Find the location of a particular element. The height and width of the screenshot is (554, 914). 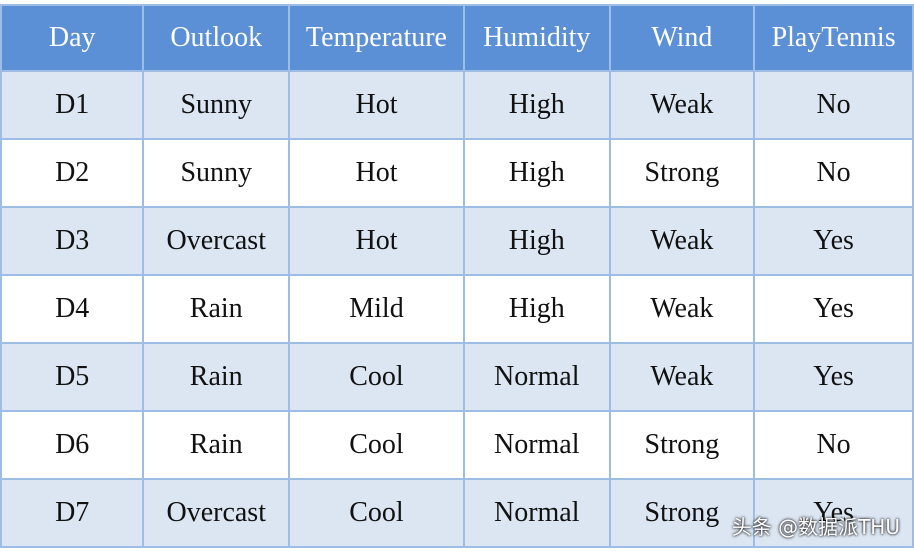

table-row: D1 Sunny Hot High Weak No is located at coordinates (457, 105).